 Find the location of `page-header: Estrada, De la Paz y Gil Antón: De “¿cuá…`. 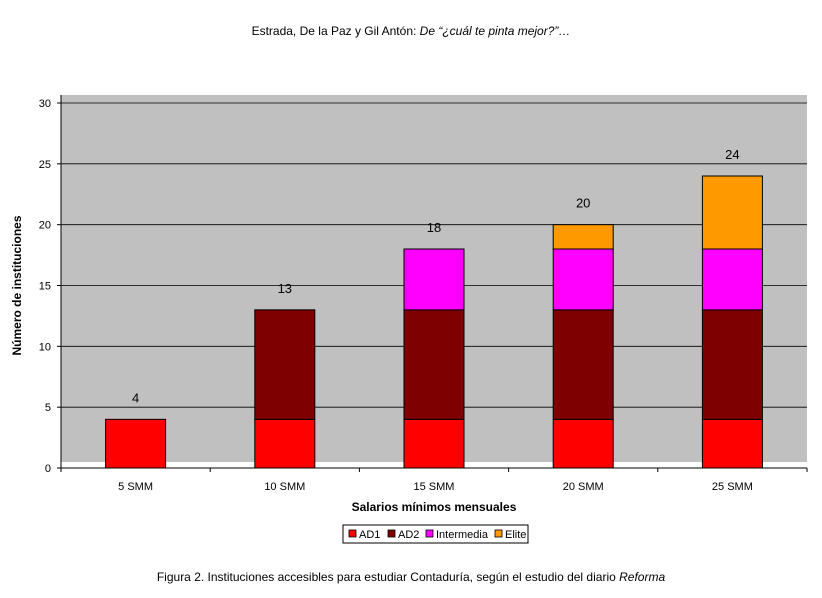

page-header: Estrada, De la Paz y Gil Antón: De “¿cuá… is located at coordinates (411, 31).